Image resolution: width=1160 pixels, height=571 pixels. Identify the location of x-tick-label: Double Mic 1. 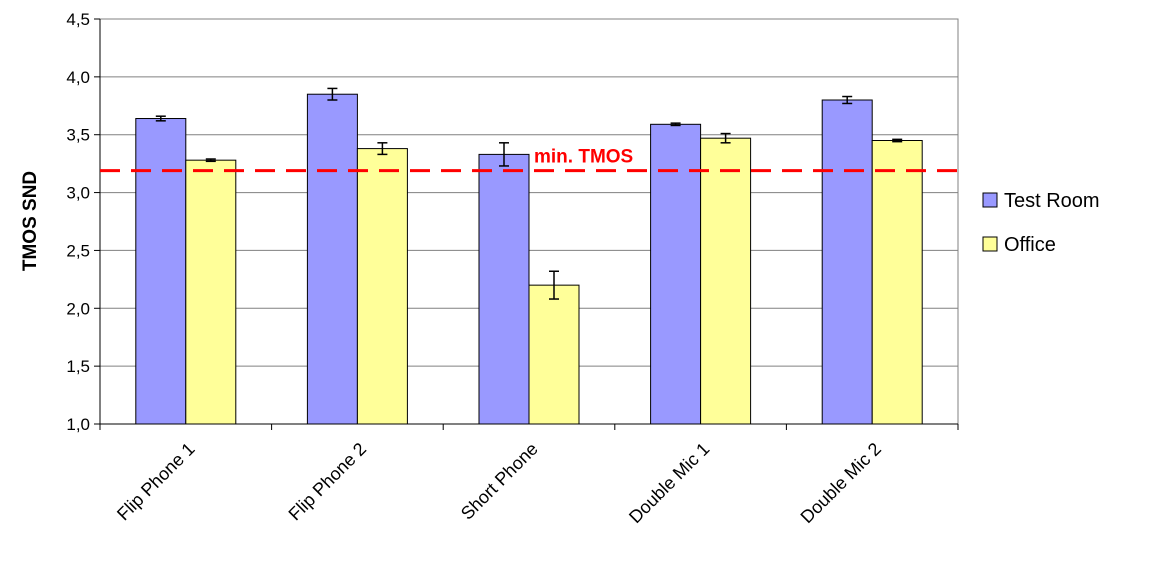
(669, 483).